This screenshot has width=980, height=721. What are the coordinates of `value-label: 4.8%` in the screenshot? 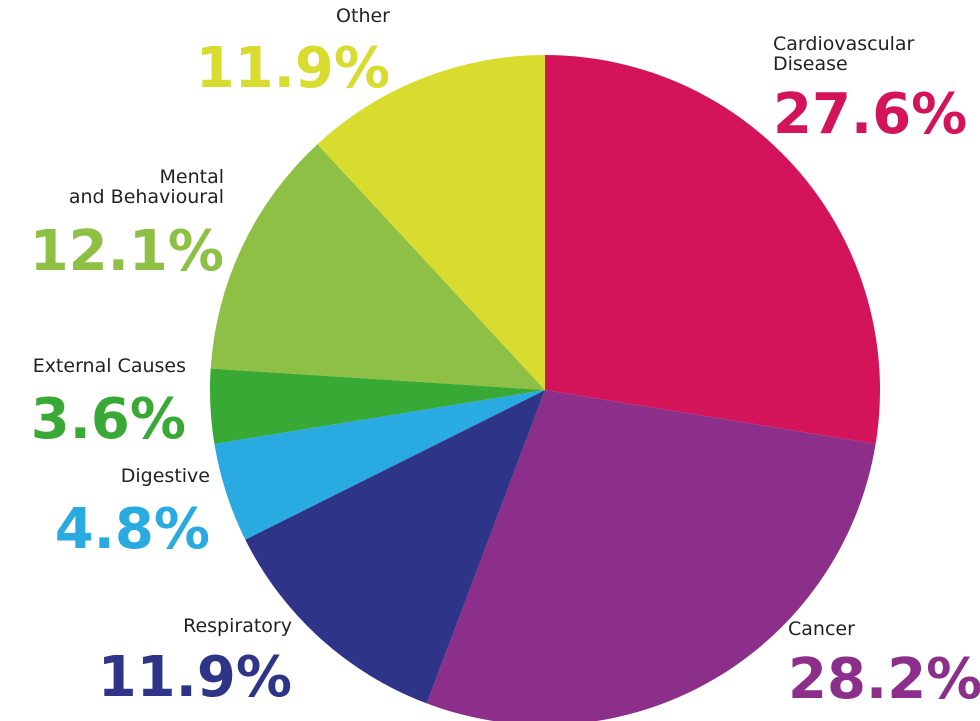 It's located at (132, 529).